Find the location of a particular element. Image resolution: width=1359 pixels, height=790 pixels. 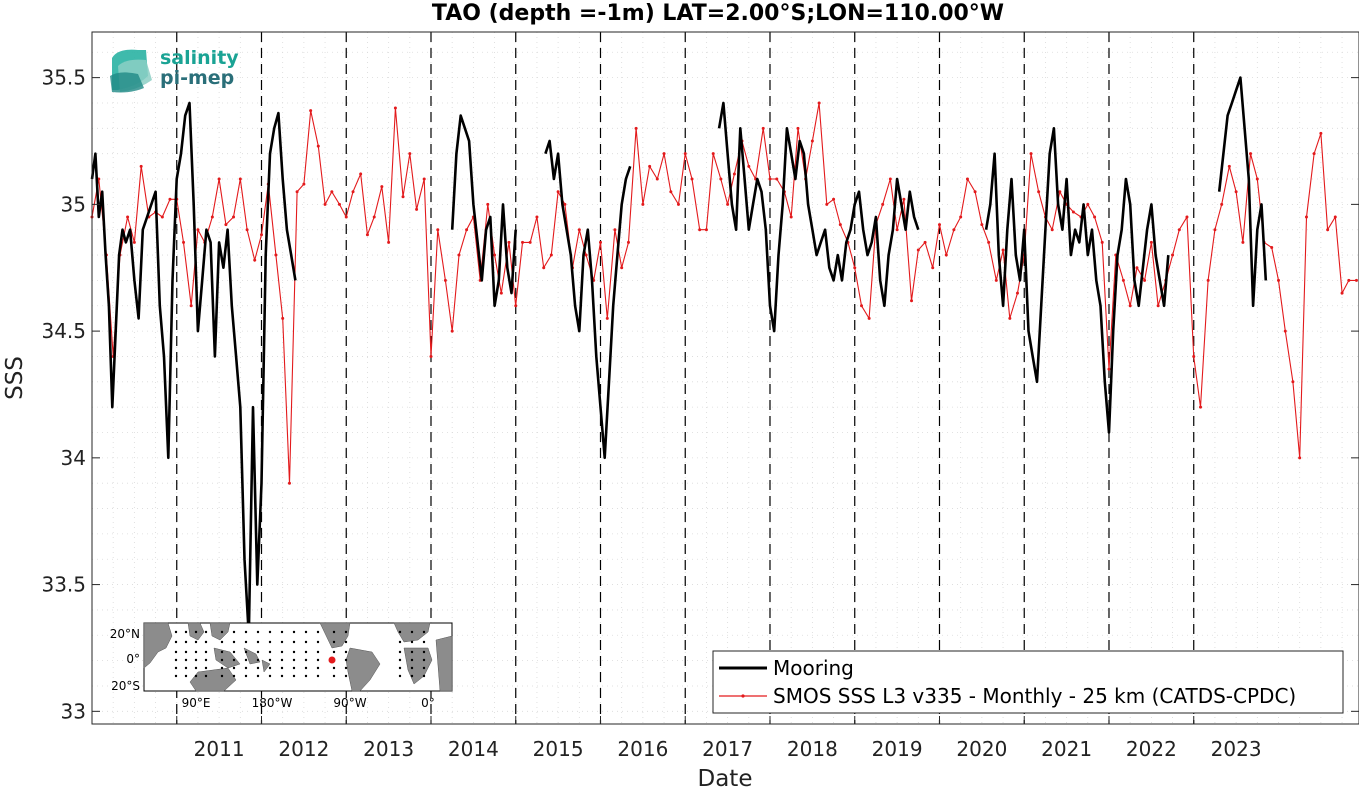

chart-title: TAO (depth =-1m) LAT=2.00°S;LON=110.00°W is located at coordinates (718, 13).